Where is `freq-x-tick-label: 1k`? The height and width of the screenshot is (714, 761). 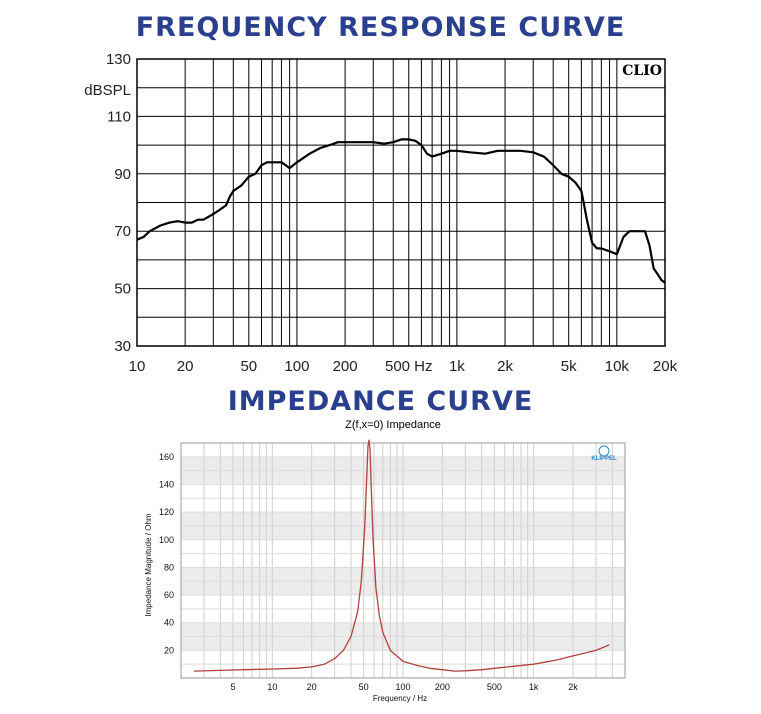
freq-x-tick-label: 1k is located at coordinates (457, 366).